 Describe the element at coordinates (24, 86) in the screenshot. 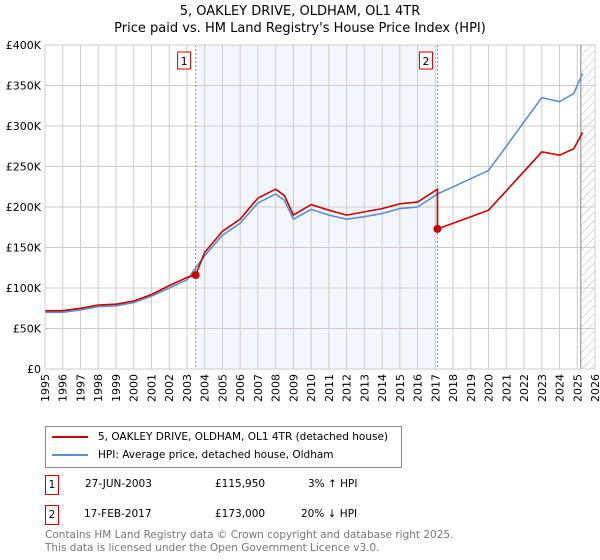

I see `y-tick-label: £350K` at that location.